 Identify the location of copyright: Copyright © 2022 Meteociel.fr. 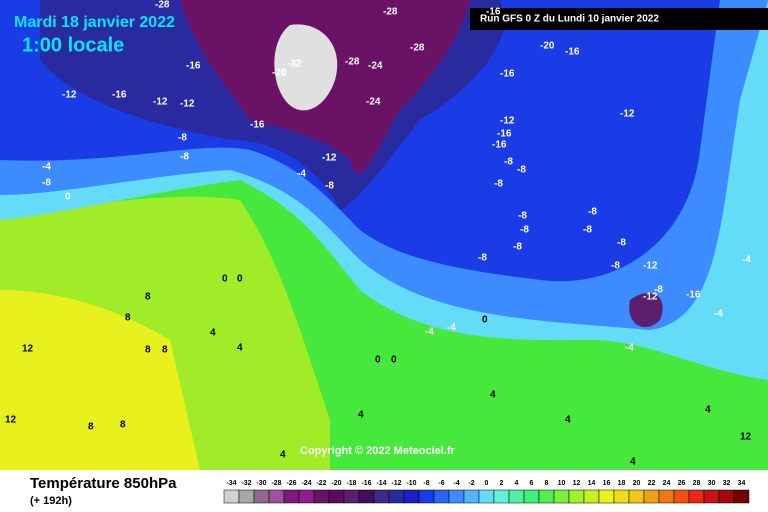
(378, 451).